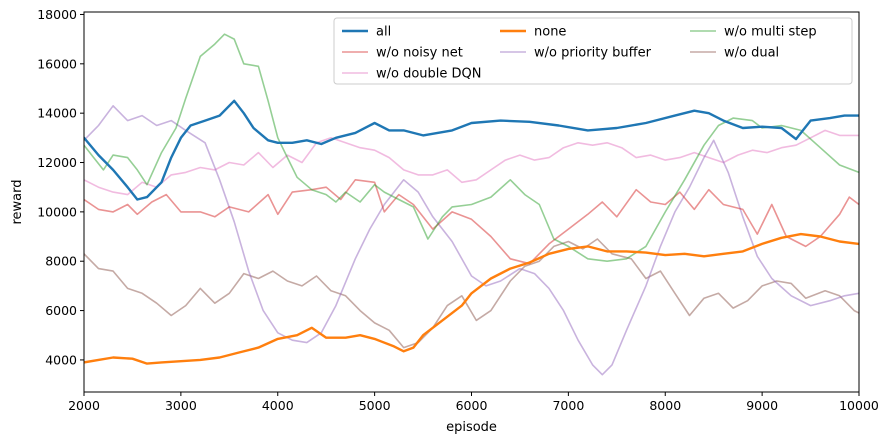 This screenshot has height=443, width=890. Describe the element at coordinates (57, 14) in the screenshot. I see `y-tick-label: 18000` at that location.